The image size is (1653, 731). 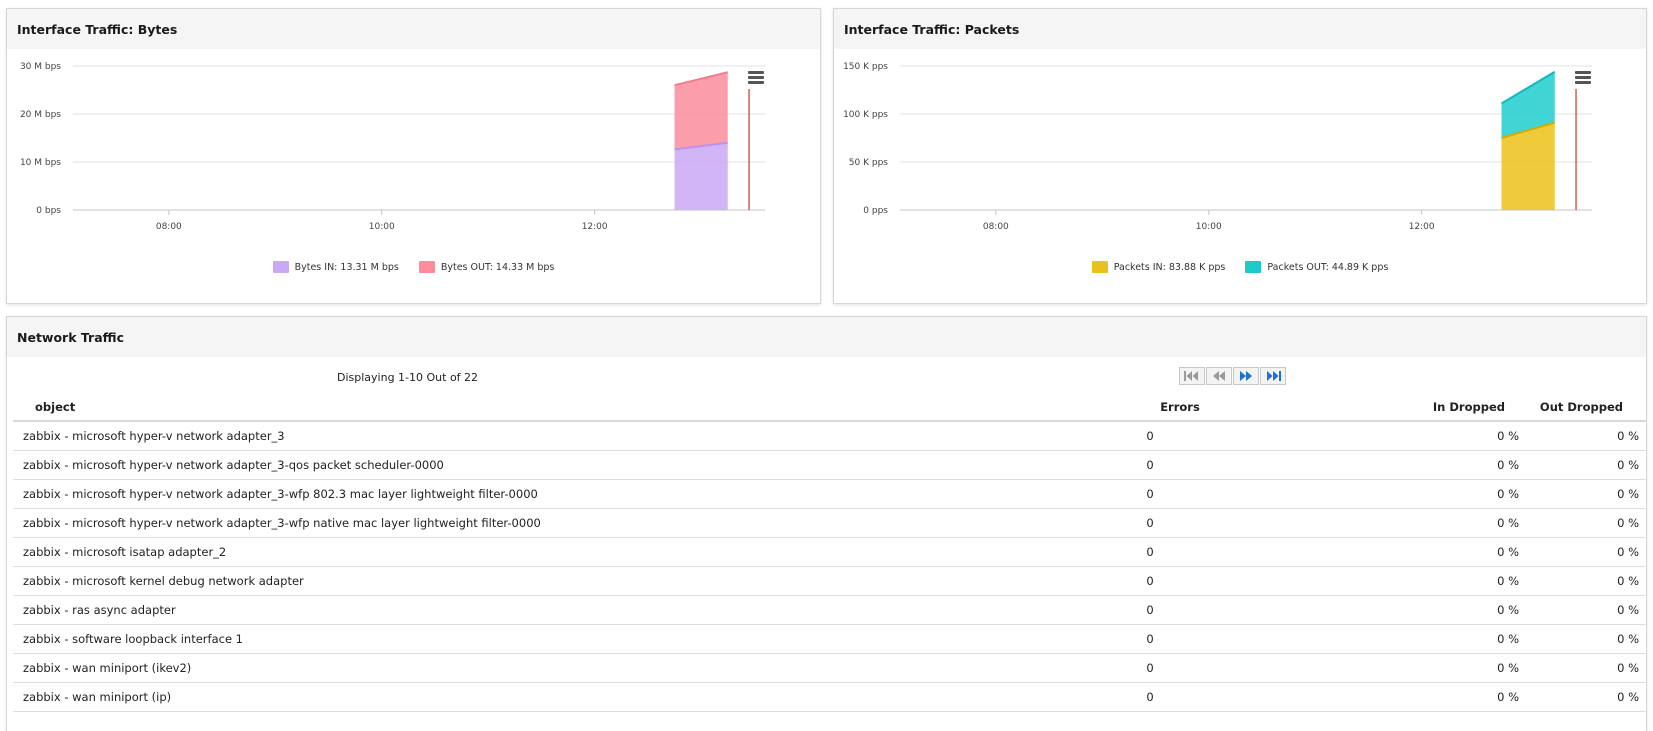 What do you see at coordinates (701, 176) in the screenshot?
I see `bytes-series-in-area` at bounding box center [701, 176].